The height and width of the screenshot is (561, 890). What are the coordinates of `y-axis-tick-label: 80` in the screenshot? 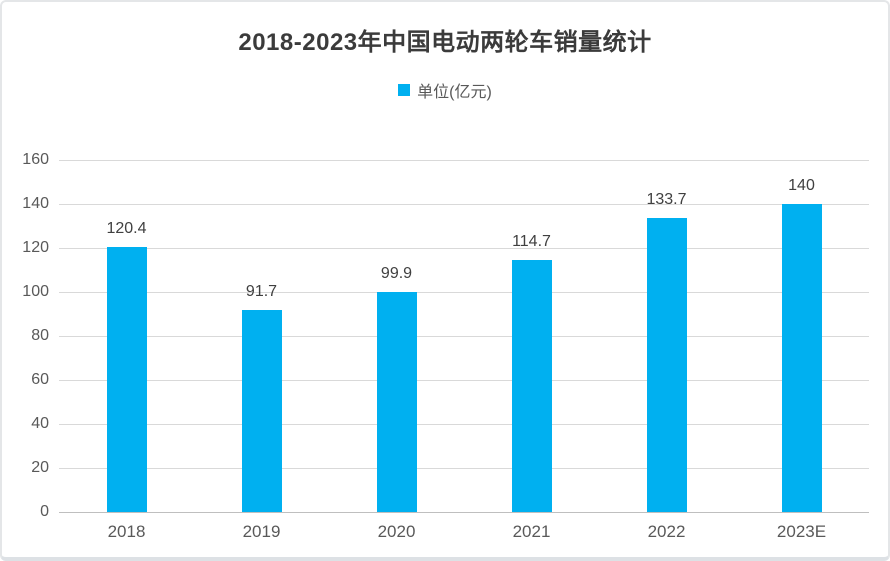 It's located at (40, 335).